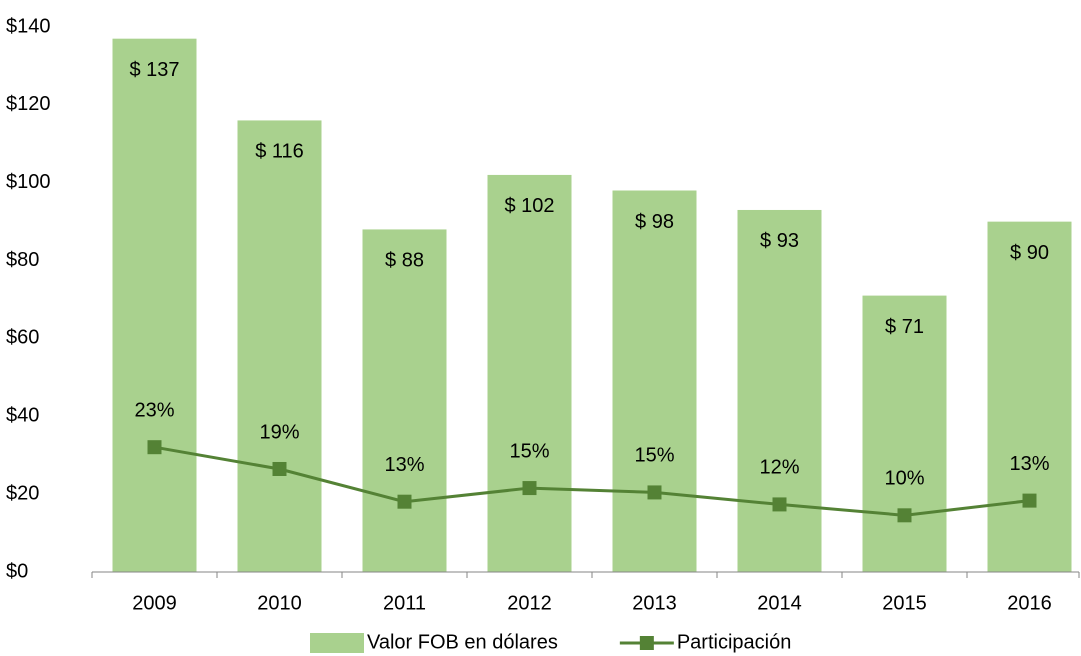 The width and height of the screenshot is (1081, 656). Describe the element at coordinates (154, 70) in the screenshot. I see `bar-value-label: $ 137` at that location.